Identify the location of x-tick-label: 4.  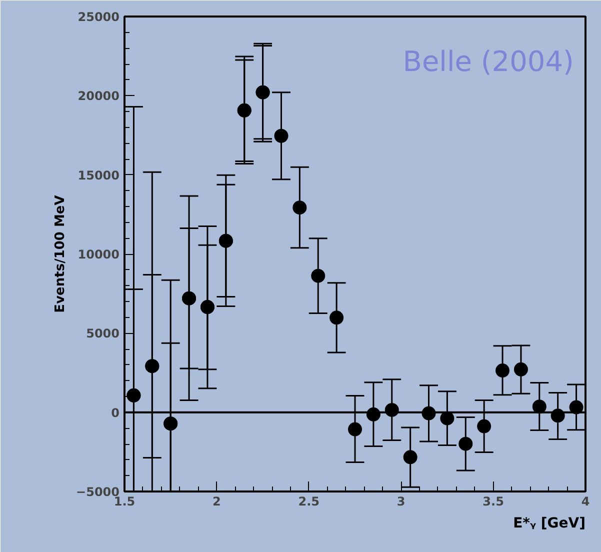
(585, 501).